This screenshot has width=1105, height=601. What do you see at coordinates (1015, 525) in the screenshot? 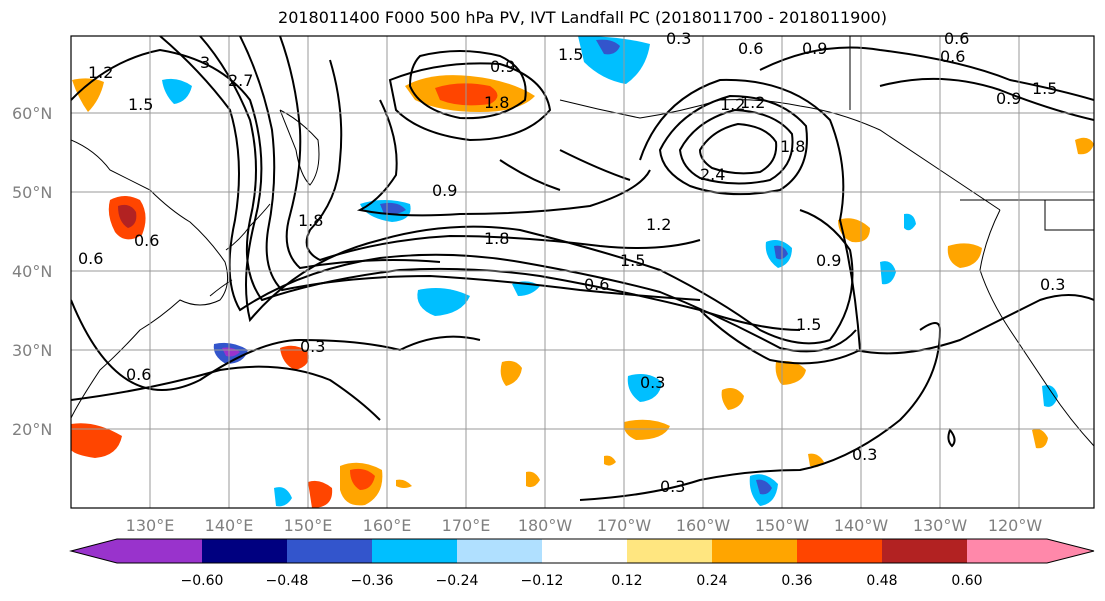
I see `lon-label: 120°W` at bounding box center [1015, 525].